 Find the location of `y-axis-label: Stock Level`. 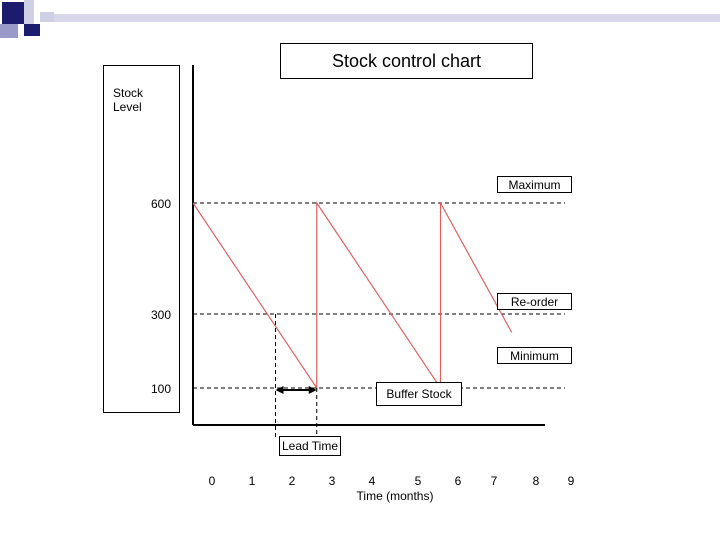

y-axis-label: Stock Level is located at coordinates (128, 100).